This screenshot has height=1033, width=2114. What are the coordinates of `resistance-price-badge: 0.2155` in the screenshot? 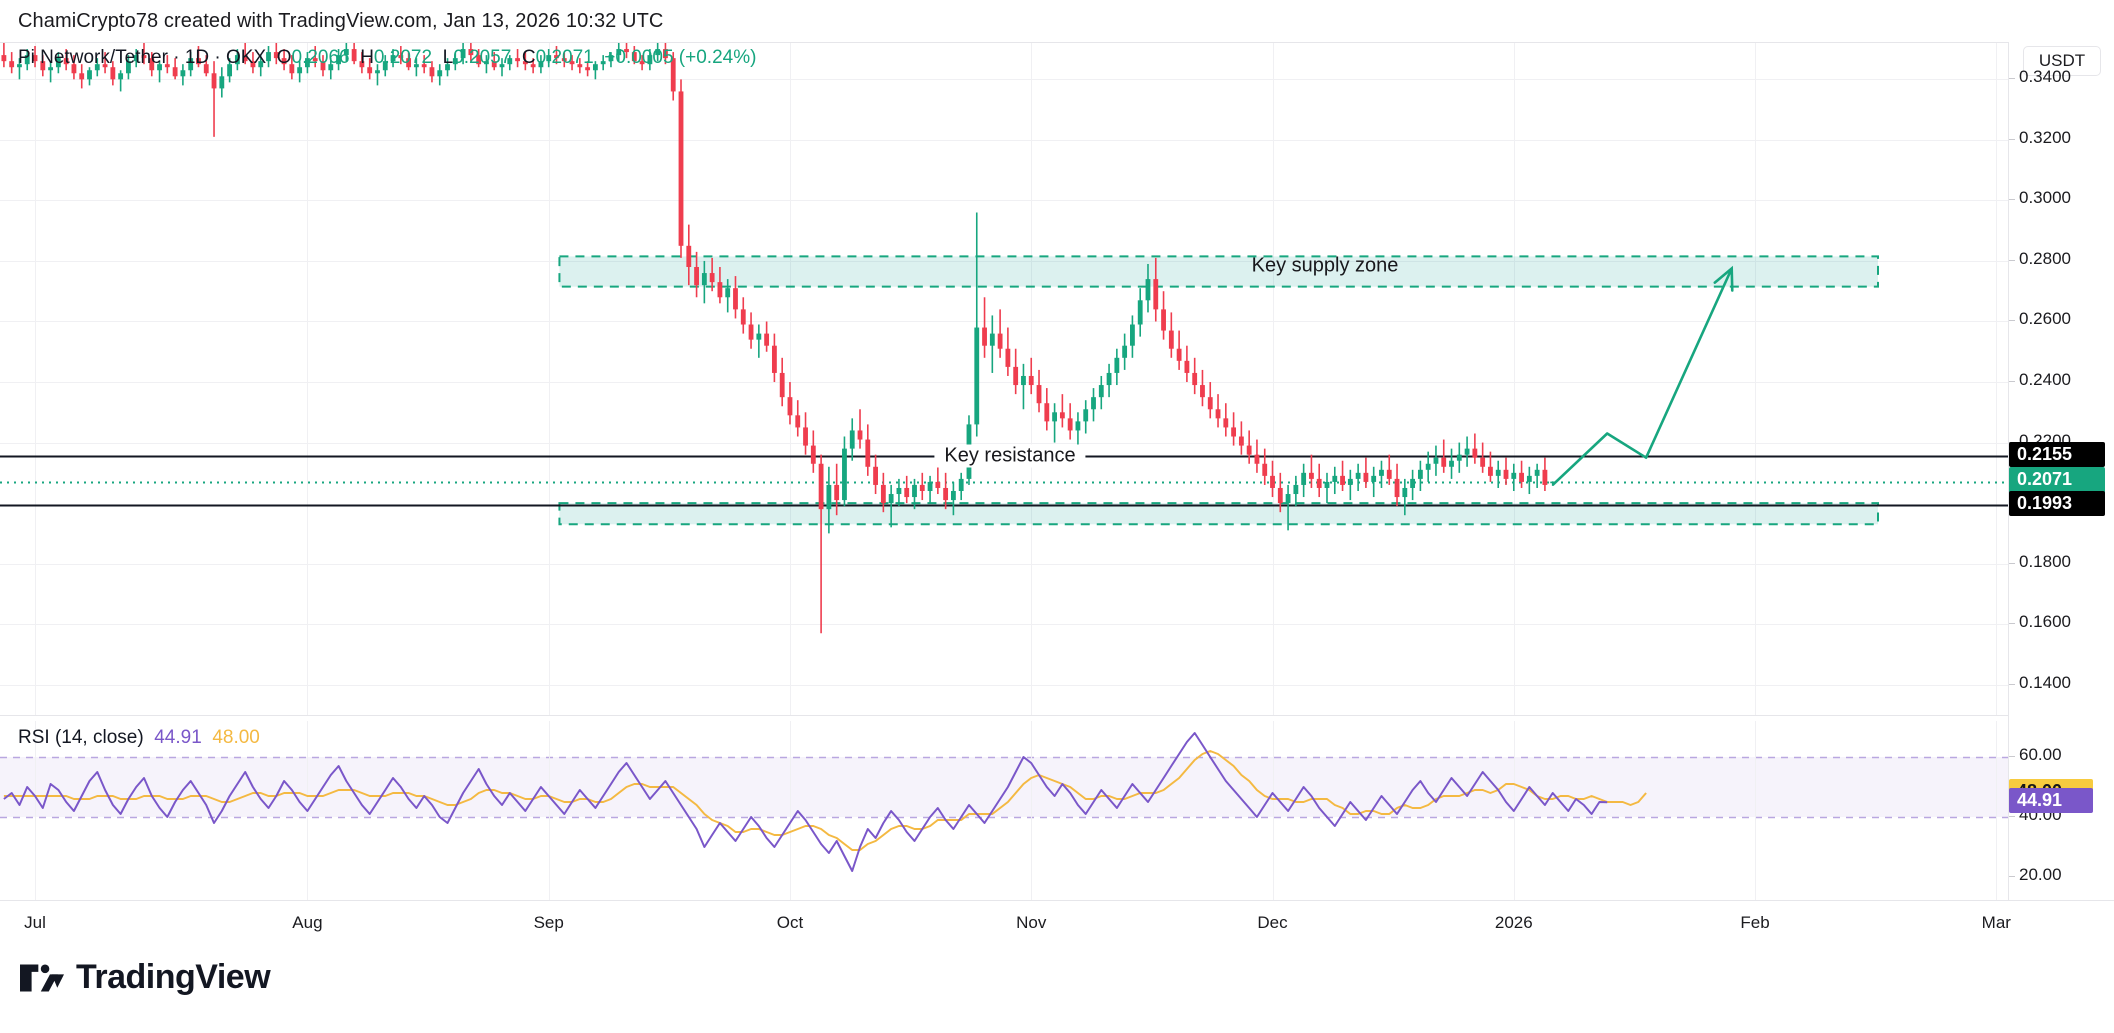 It's located at (2057, 455).